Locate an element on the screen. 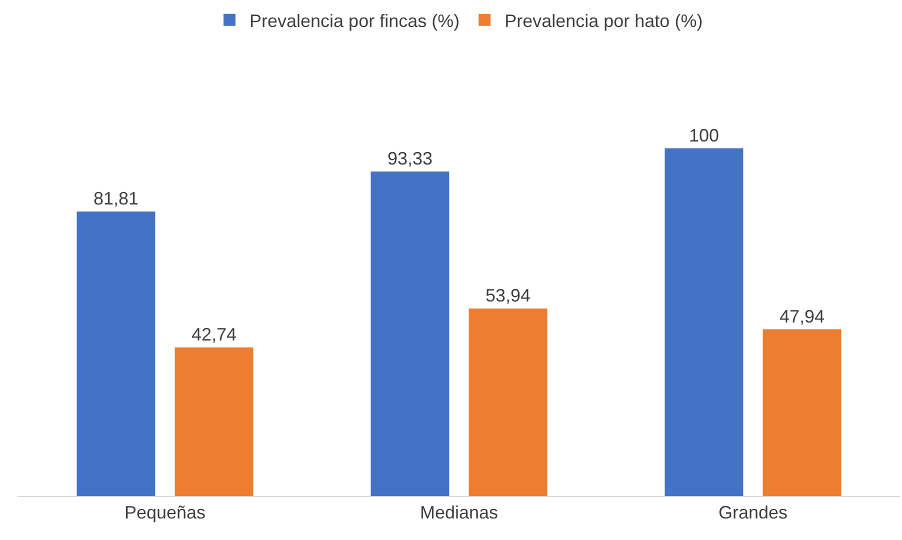  data-label: 93,33 is located at coordinates (410, 158).